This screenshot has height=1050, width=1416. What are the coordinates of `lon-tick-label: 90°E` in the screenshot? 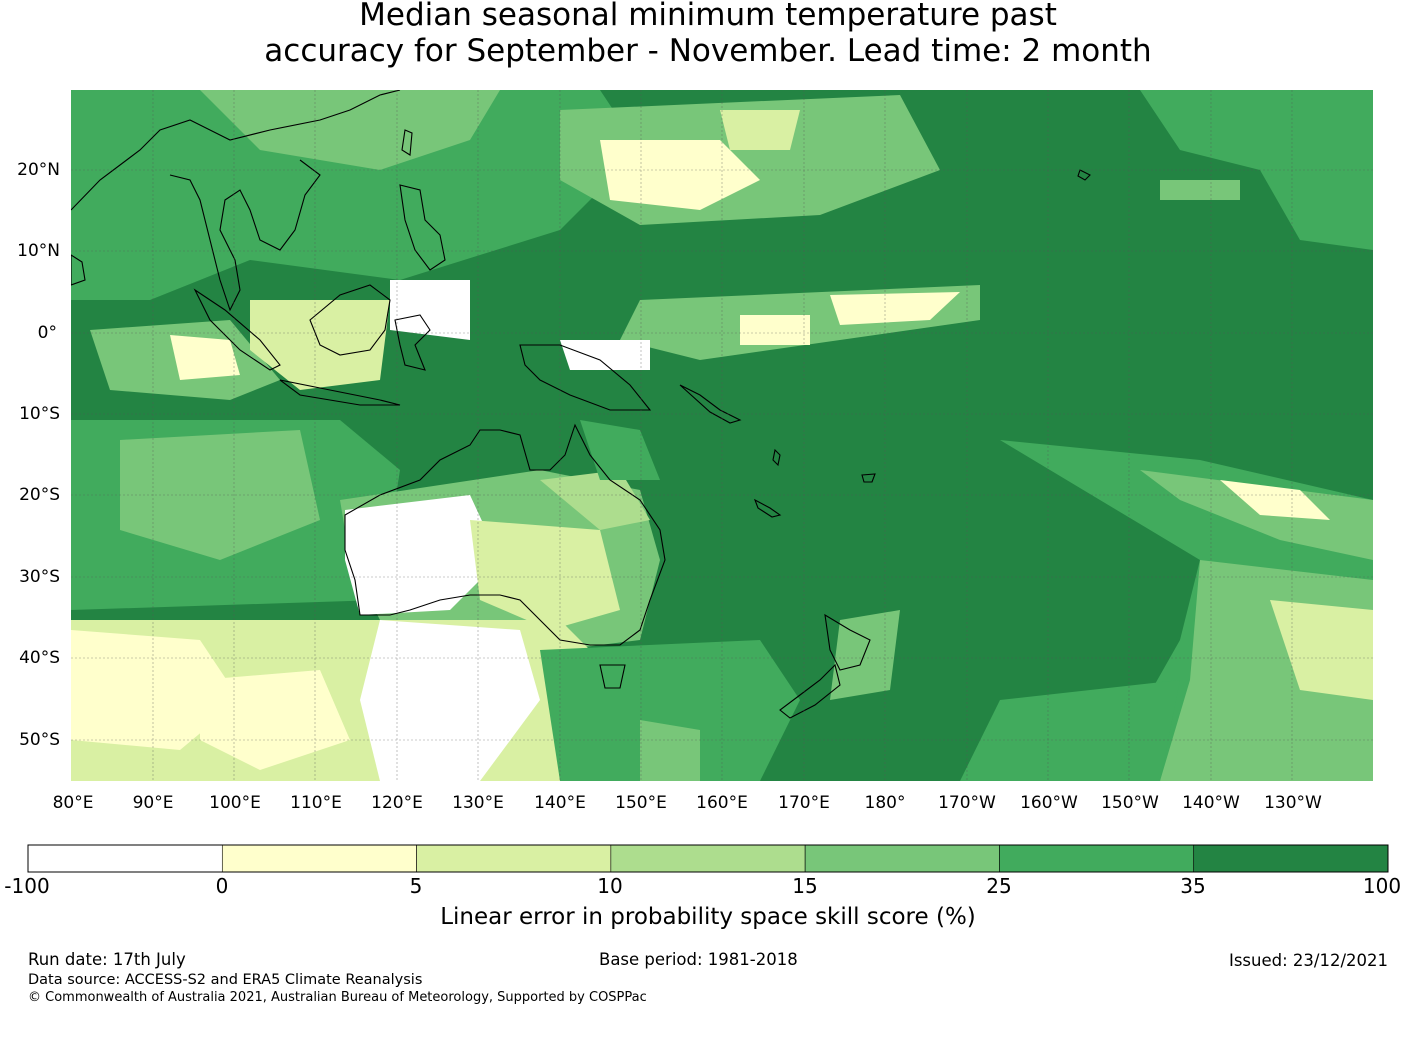 It's located at (153, 803).